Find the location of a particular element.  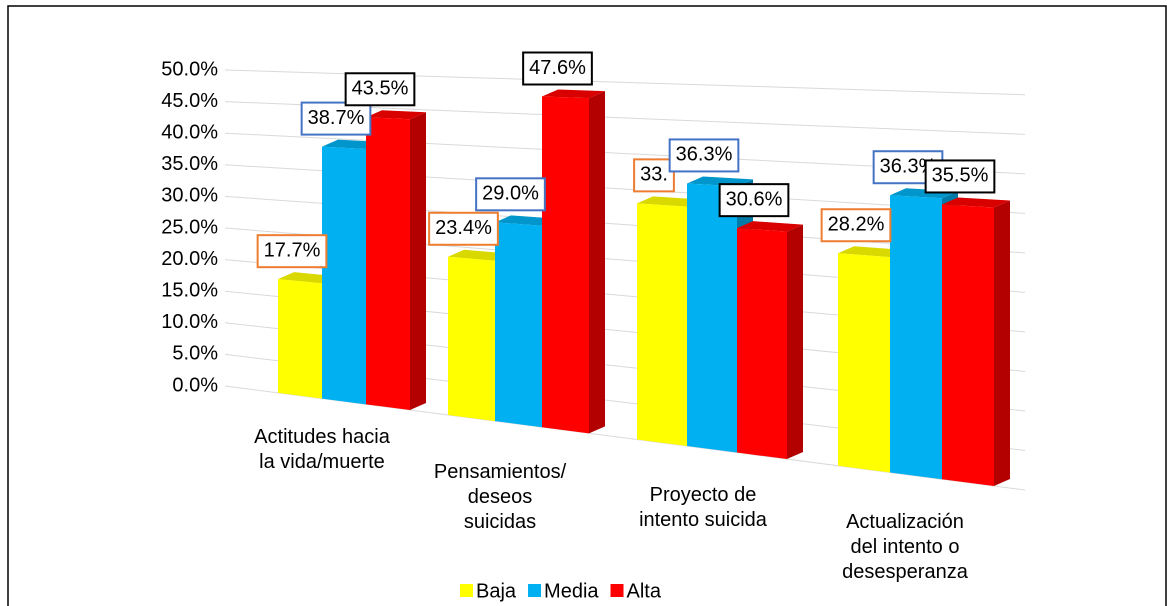

data-label: 47.6% is located at coordinates (557, 68).